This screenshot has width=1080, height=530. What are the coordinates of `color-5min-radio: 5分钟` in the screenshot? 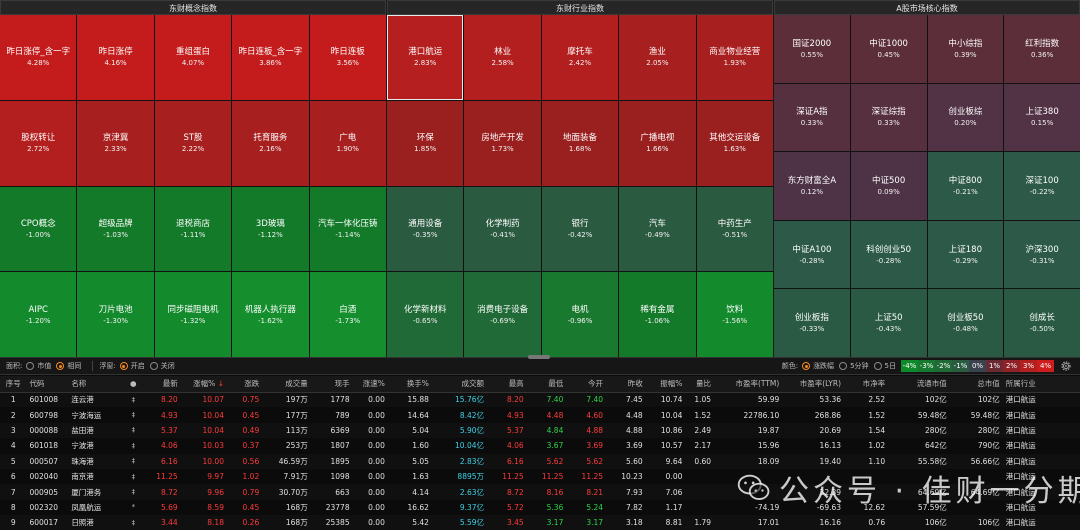 It's located at (854, 366).